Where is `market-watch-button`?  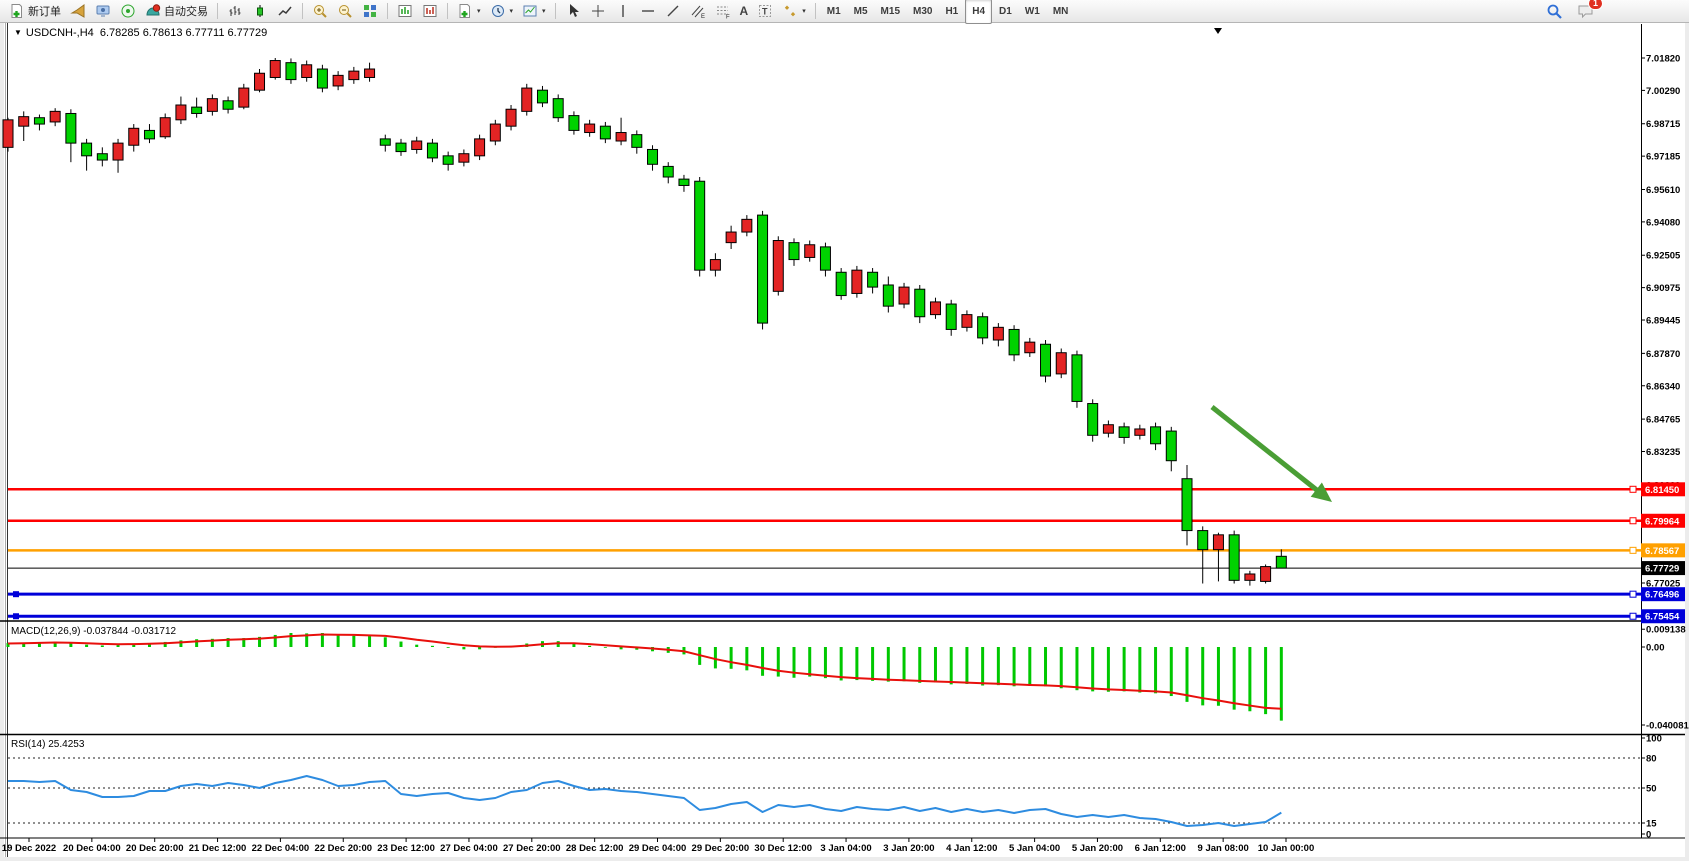
market-watch-button is located at coordinates (103, 11).